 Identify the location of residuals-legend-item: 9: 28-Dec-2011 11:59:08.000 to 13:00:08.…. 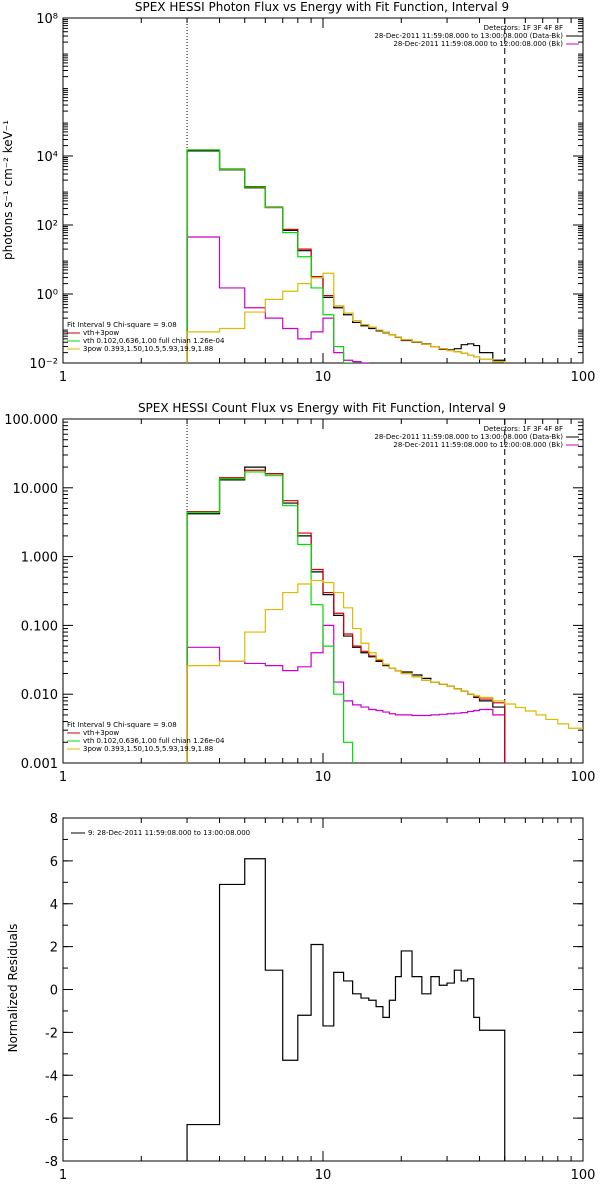
(169, 833).